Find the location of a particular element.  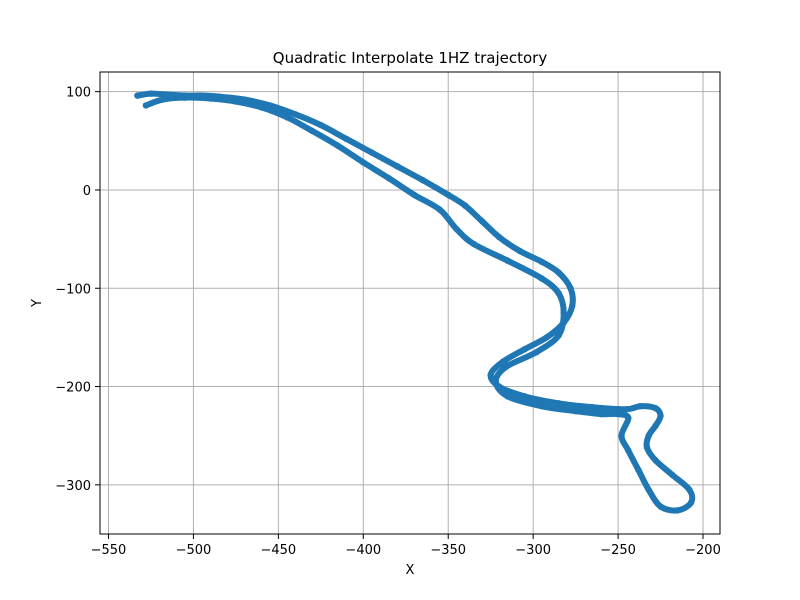

x-tick-label: −400 is located at coordinates (363, 550).